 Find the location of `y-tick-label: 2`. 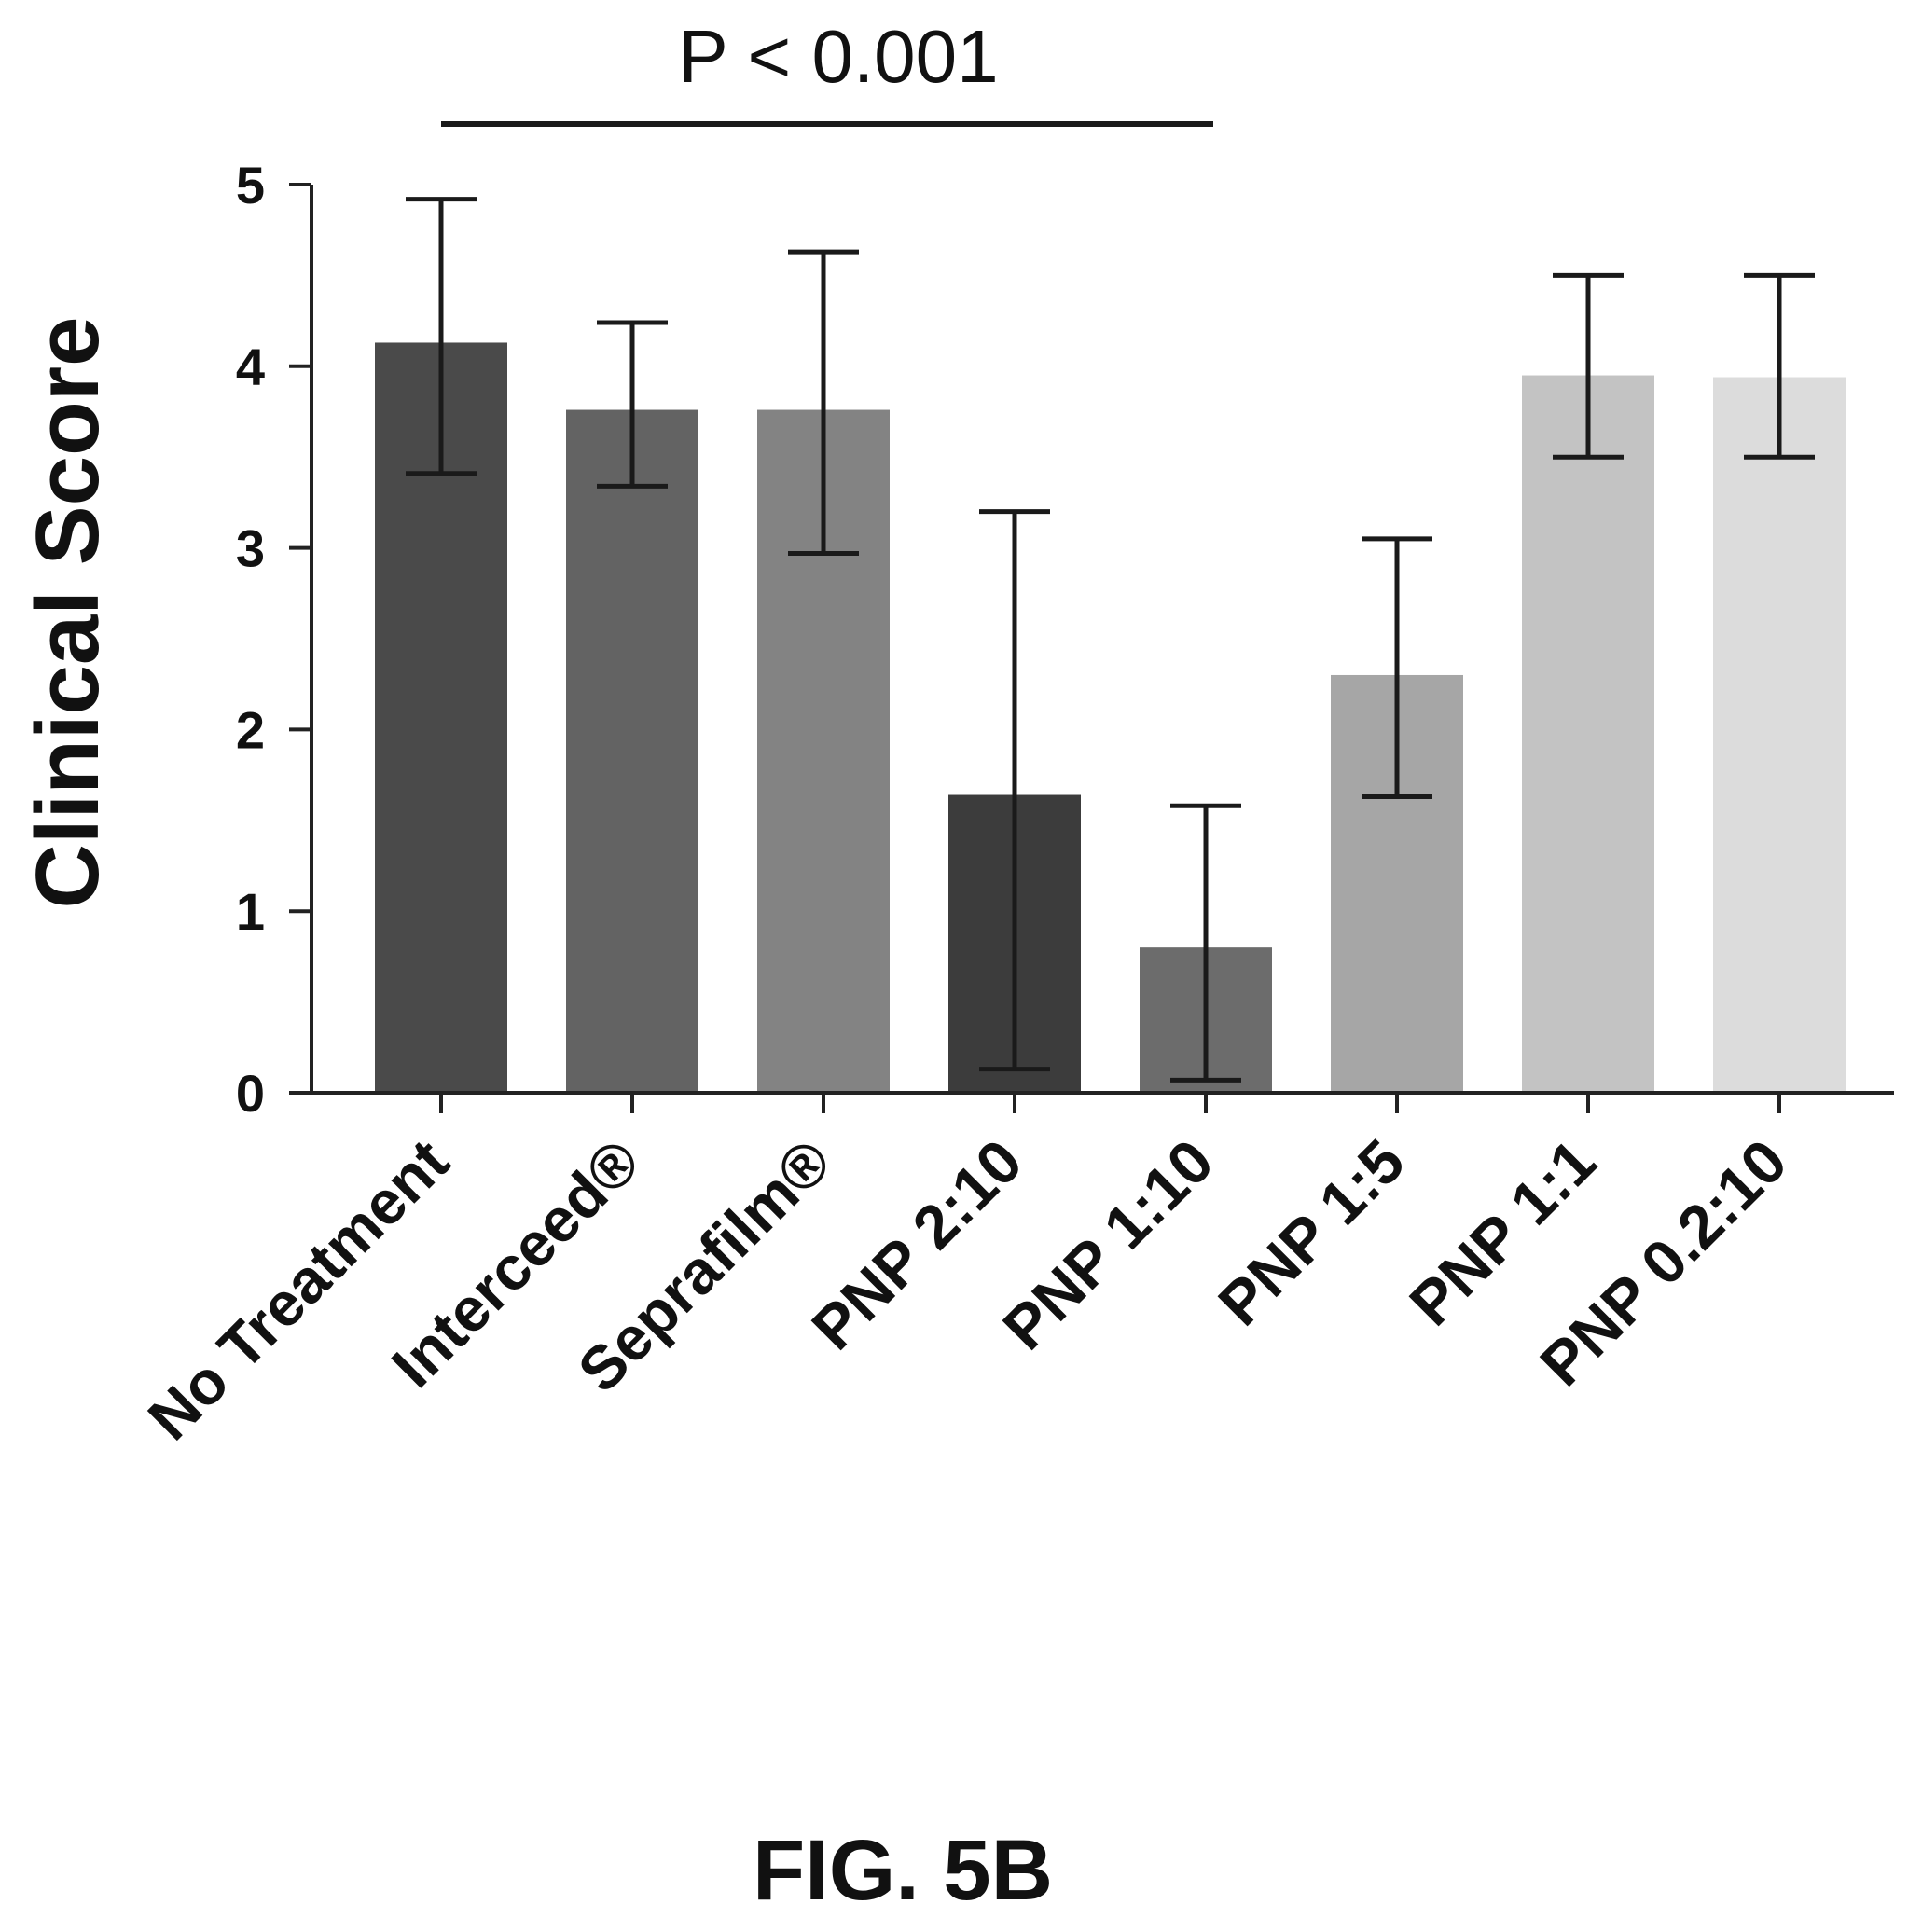

y-tick-label: 2 is located at coordinates (250, 729).